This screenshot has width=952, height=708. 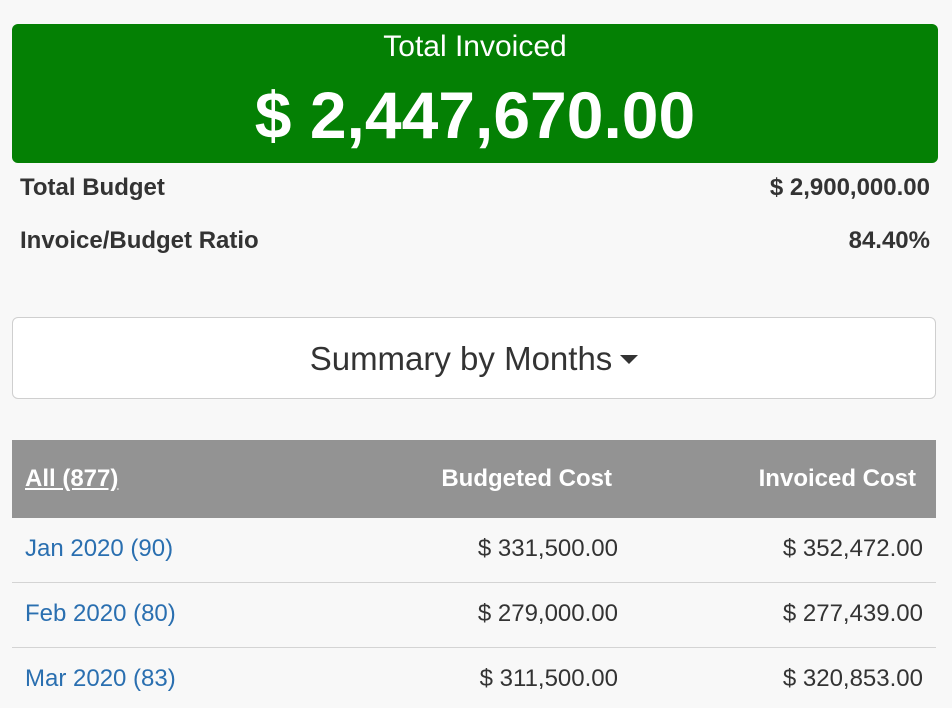 What do you see at coordinates (849, 187) in the screenshot?
I see `total-budget-value: $ 2,900,000.00` at bounding box center [849, 187].